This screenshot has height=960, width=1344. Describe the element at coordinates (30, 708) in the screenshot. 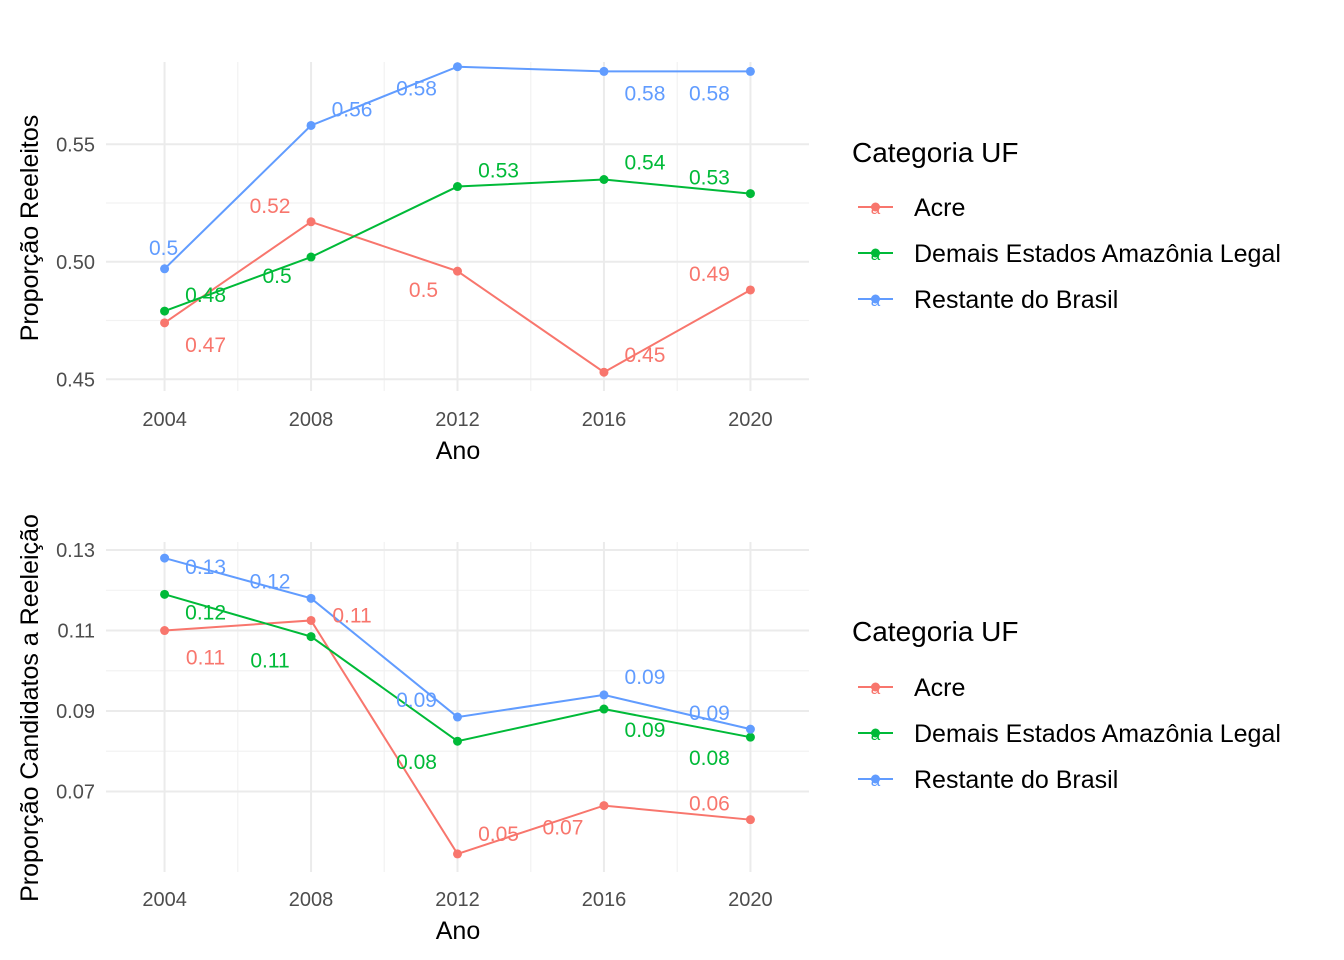

I see `y-axis-title: Proporção Candidatos a Reeleição` at that location.